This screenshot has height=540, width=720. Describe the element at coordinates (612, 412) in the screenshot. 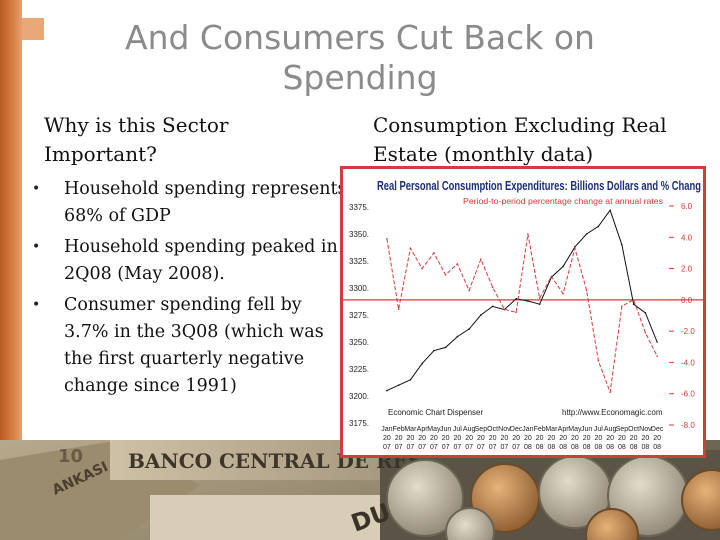

I see `chart-credit-right: http://www.Economagic.com` at that location.